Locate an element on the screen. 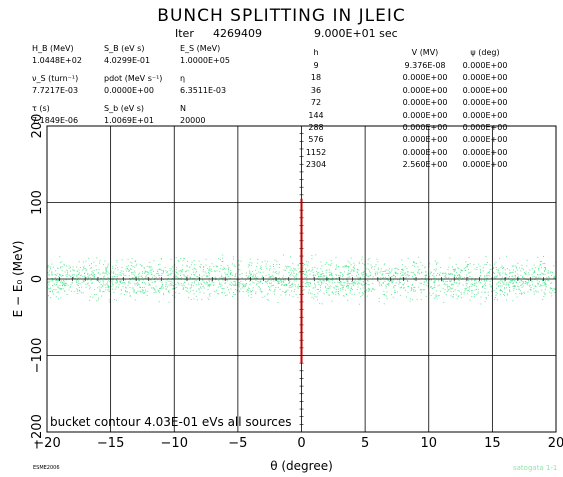 Image resolution: width=563 pixels, height=477 pixels. param-label: pdot (MeV s⁻¹) is located at coordinates (133, 78).